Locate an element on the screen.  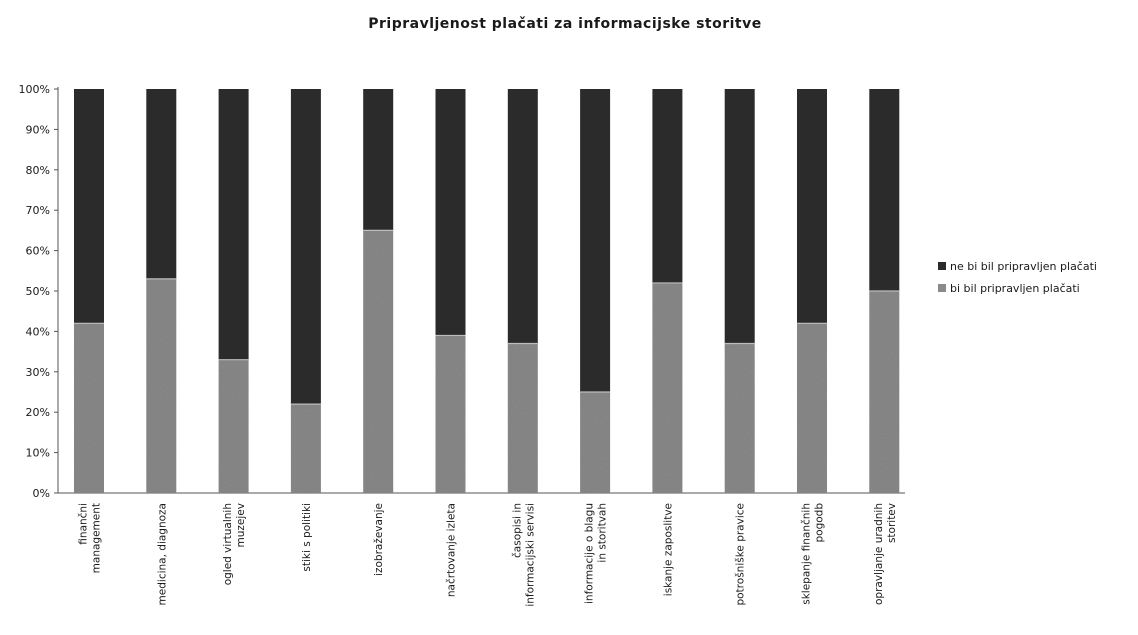
x-category-label-line: izobraževanje is located at coordinates (379, 539).